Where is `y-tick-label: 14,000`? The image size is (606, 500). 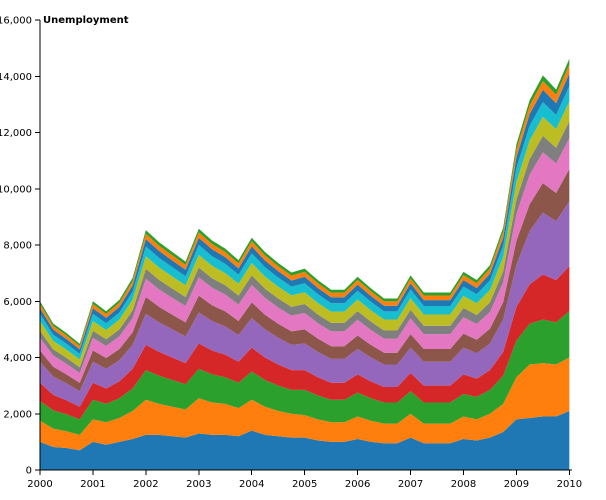 y-tick-label: 14,000 is located at coordinates (16, 77).